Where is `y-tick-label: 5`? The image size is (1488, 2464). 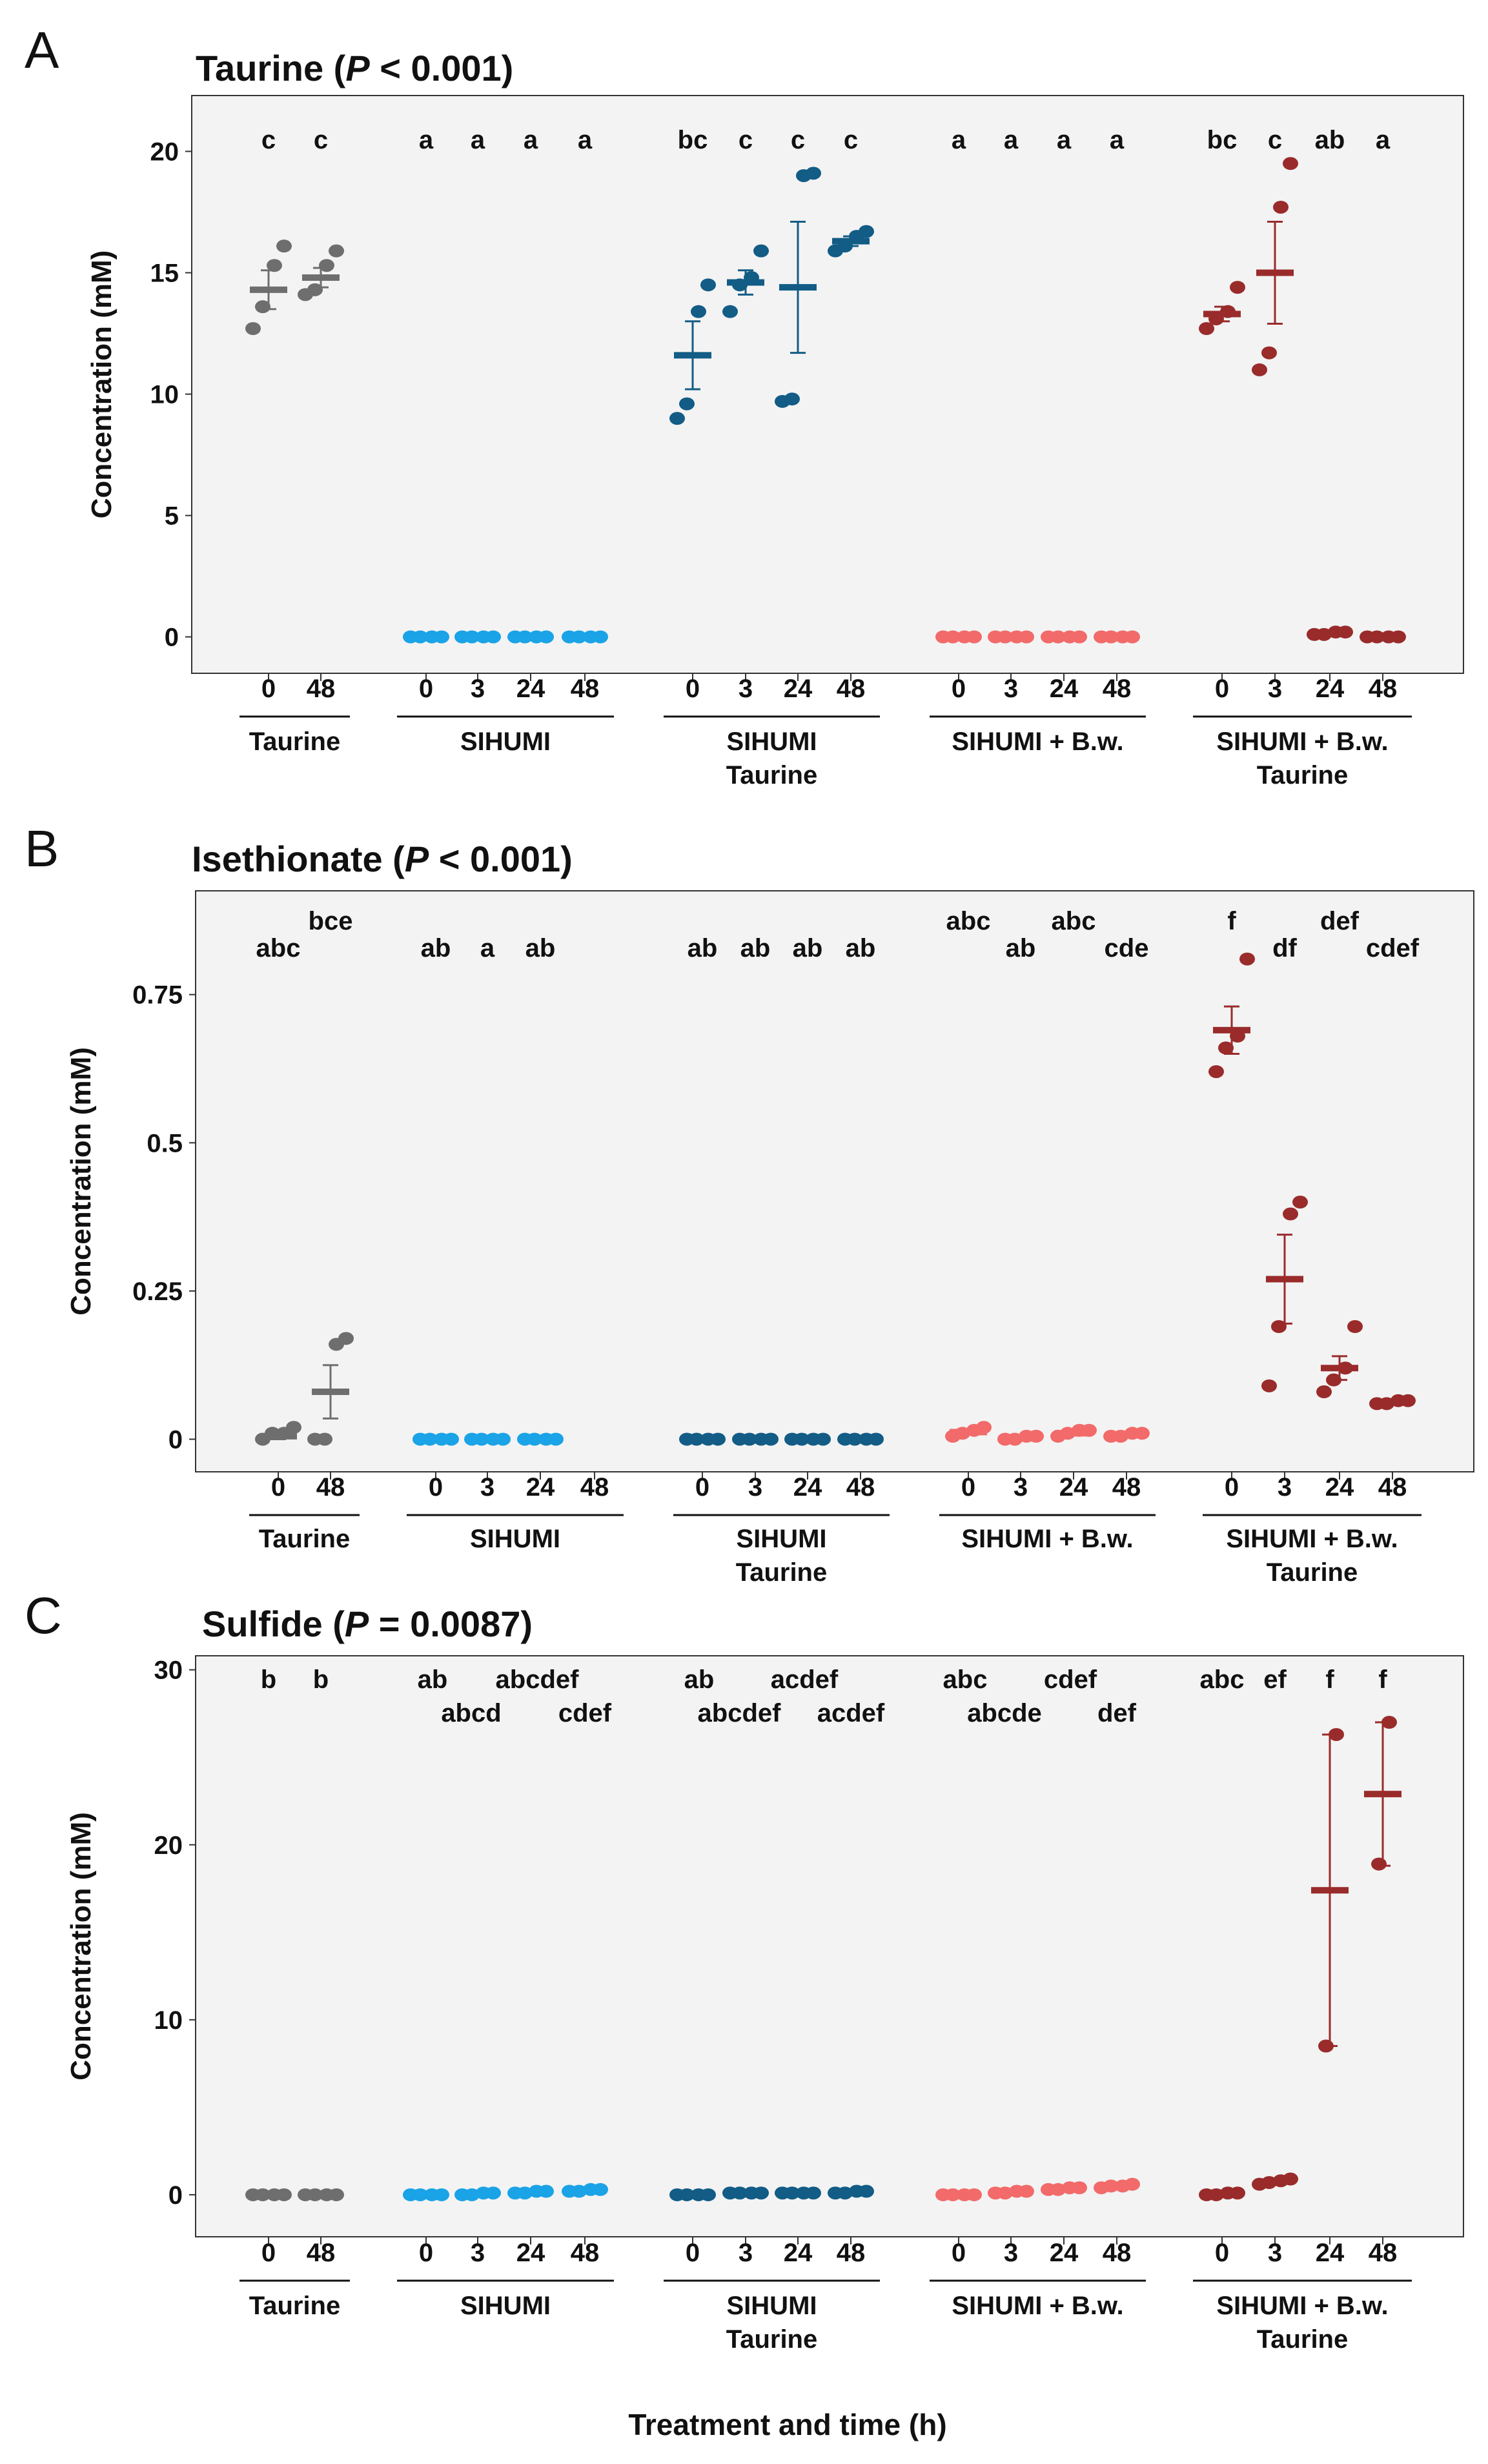
y-tick-label: 5 is located at coordinates (172, 516).